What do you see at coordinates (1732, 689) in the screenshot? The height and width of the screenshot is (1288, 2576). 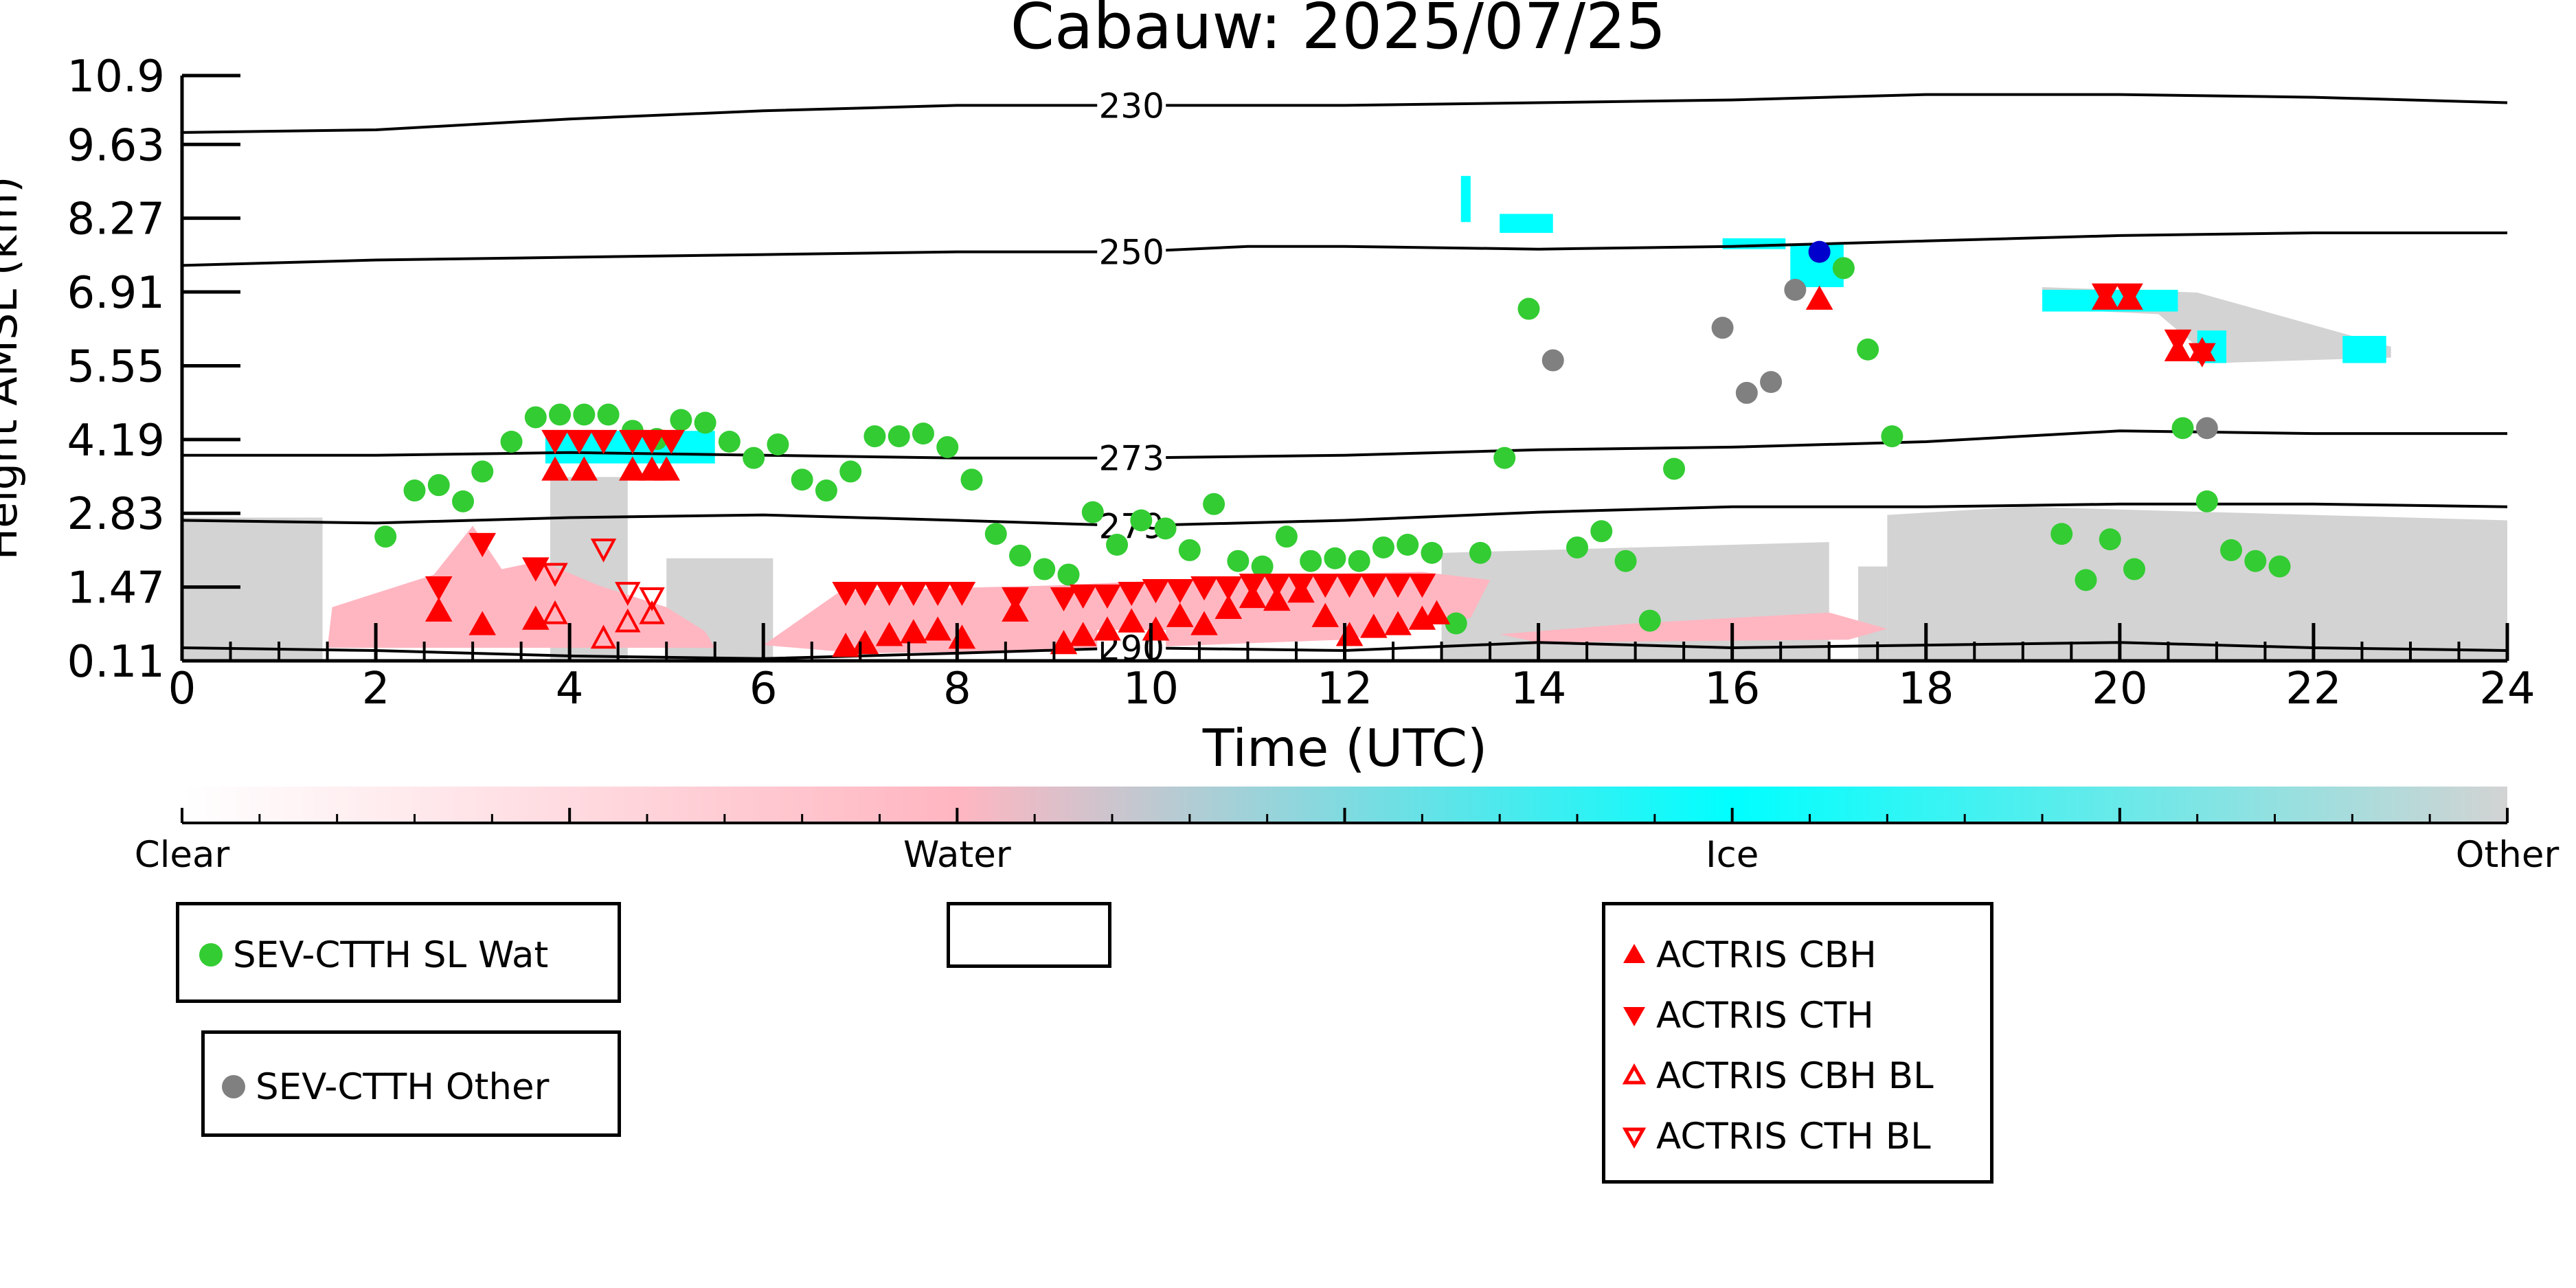 I see `x-tick-label: 16` at bounding box center [1732, 689].